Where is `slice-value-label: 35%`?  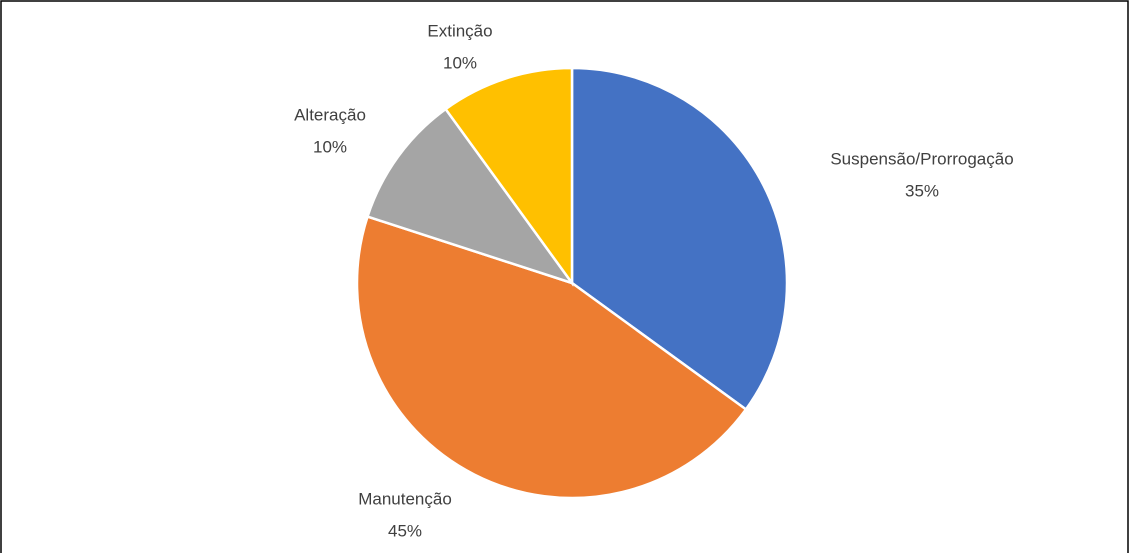 slice-value-label: 35% is located at coordinates (922, 190).